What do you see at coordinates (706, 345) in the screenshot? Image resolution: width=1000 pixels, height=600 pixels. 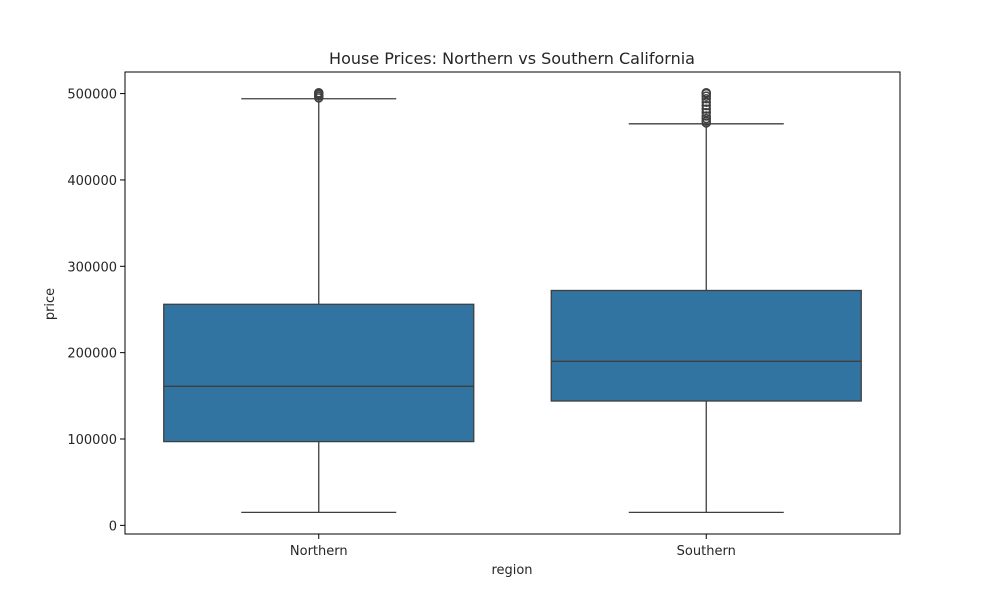 I see `box-southern` at bounding box center [706, 345].